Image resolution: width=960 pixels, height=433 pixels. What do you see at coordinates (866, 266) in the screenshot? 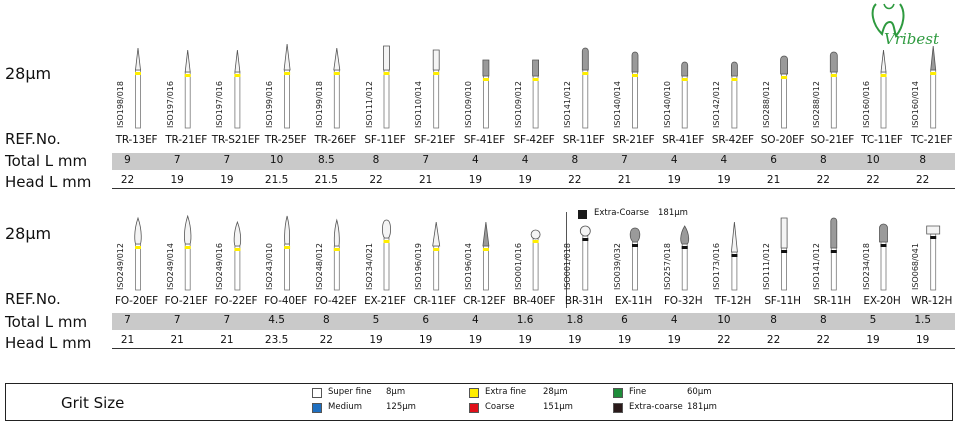
I see `iso-code: ISO234/018` at bounding box center [866, 266].